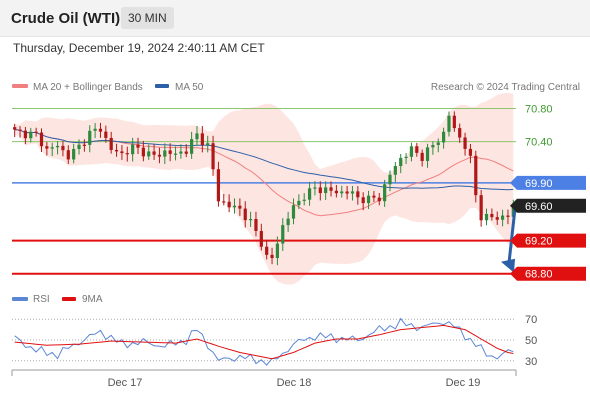 This screenshot has height=400, width=590. What do you see at coordinates (69, 299) in the screenshot?
I see `ma9-legend-swatch` at bounding box center [69, 299].